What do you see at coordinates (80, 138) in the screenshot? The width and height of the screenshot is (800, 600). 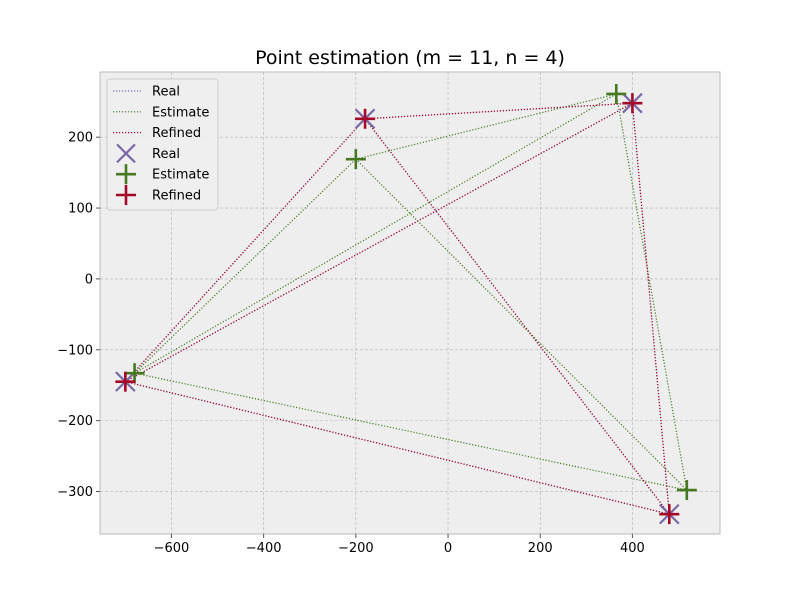 I see `y-tick-label: 200` at bounding box center [80, 138].